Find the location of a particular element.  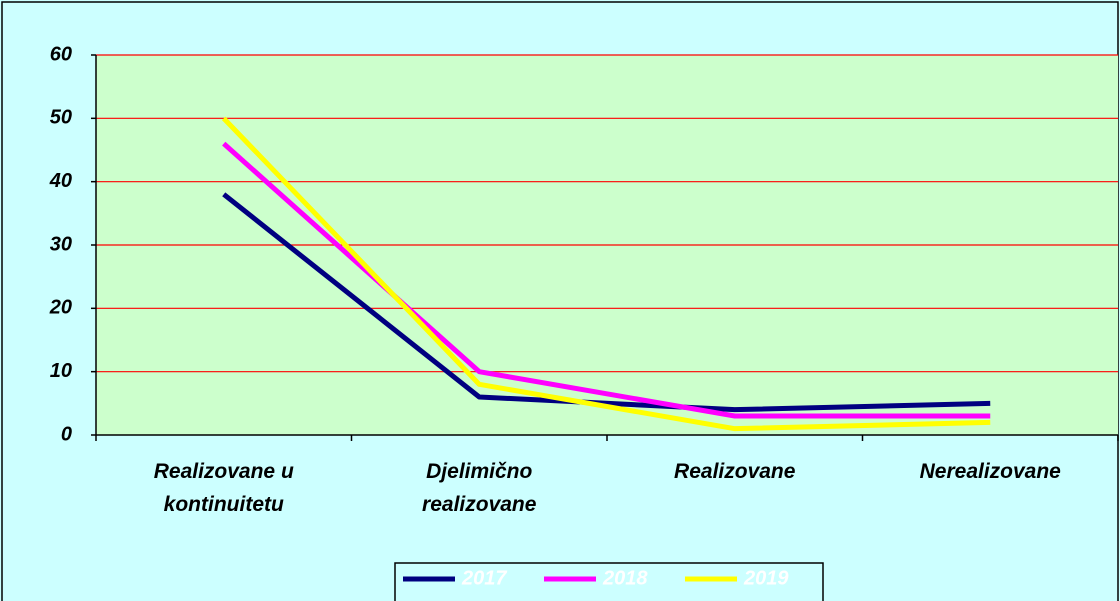

legend-label: 2017 is located at coordinates (484, 578).